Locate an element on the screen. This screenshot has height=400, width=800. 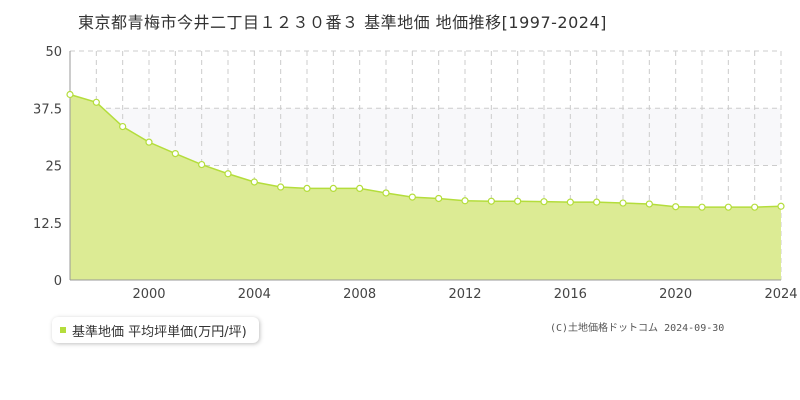
x-tick-label: 2016 is located at coordinates (570, 294).